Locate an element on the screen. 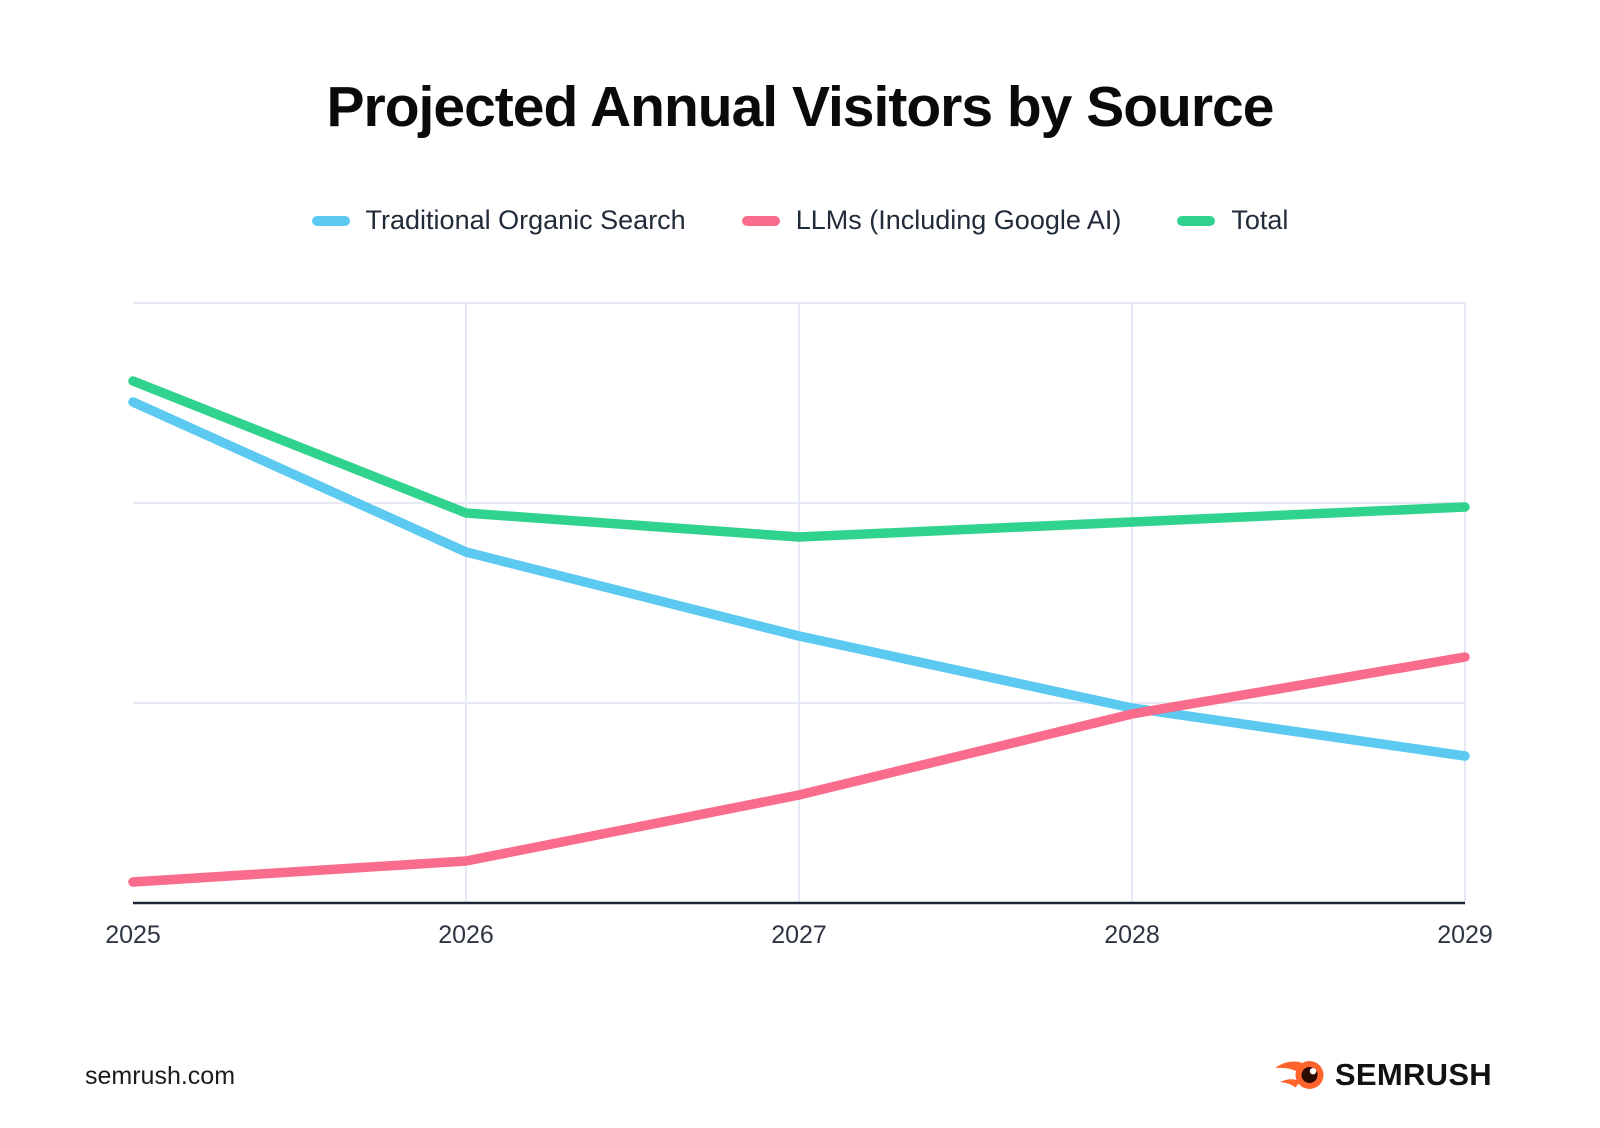 The height and width of the screenshot is (1128, 1600). legend-label: Traditional Organic Search is located at coordinates (525, 220).